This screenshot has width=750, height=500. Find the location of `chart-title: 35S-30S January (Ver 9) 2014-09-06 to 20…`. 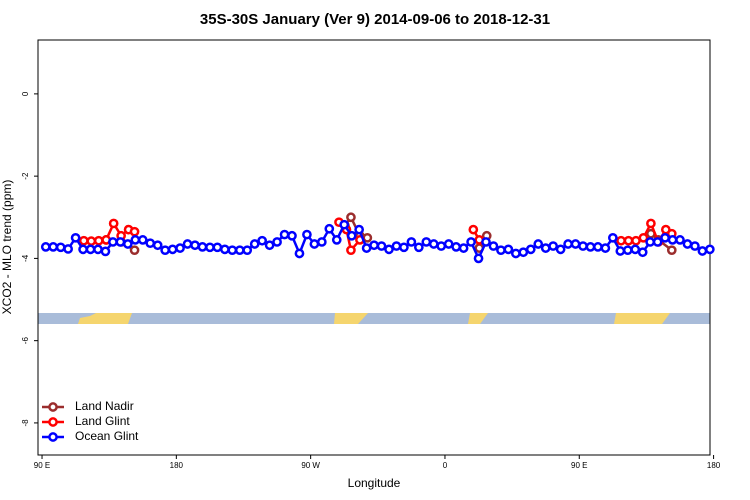

chart-title: 35S-30S January (Ver 9) 2014-09-06 to 20… is located at coordinates (375, 19).